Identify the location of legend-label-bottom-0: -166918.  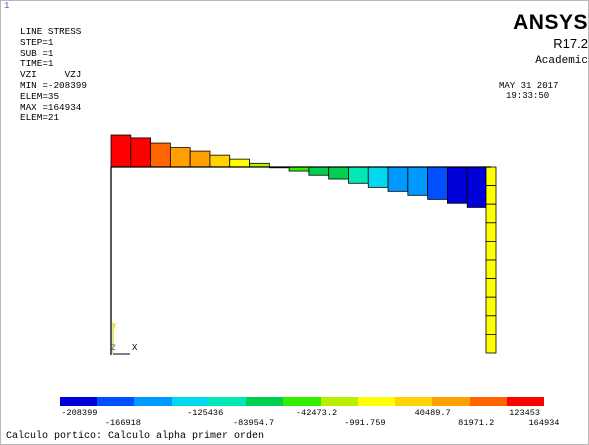
(122, 423).